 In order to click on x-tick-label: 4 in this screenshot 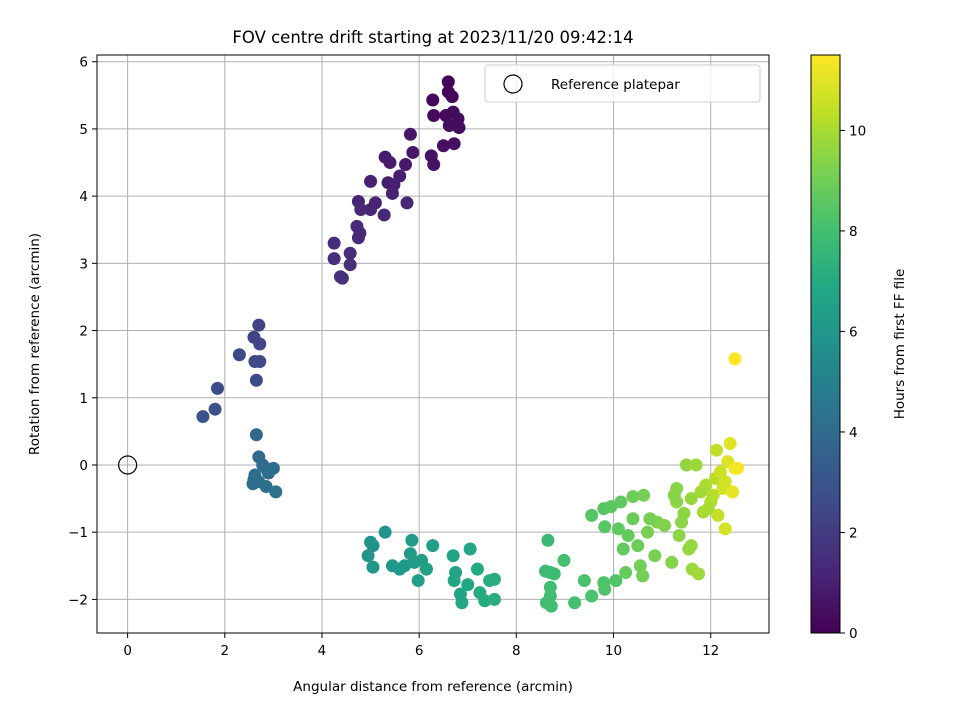, I will do `click(322, 651)`.